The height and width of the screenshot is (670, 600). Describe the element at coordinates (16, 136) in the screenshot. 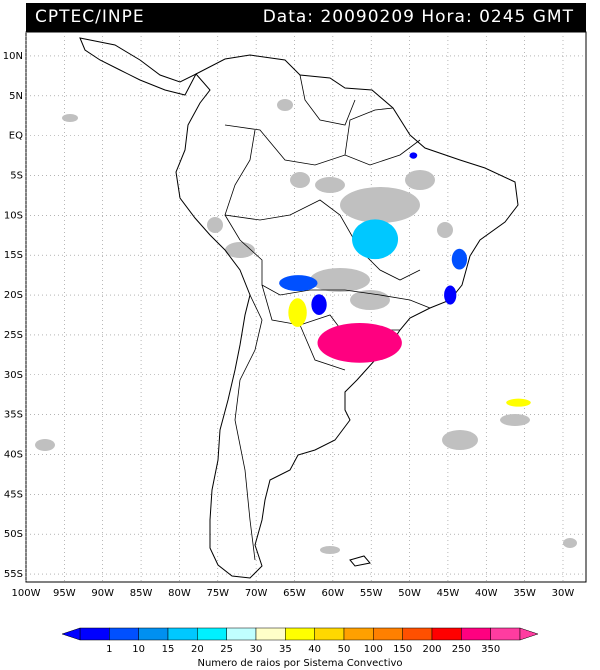

I see `lat-tick-label: EQ` at that location.